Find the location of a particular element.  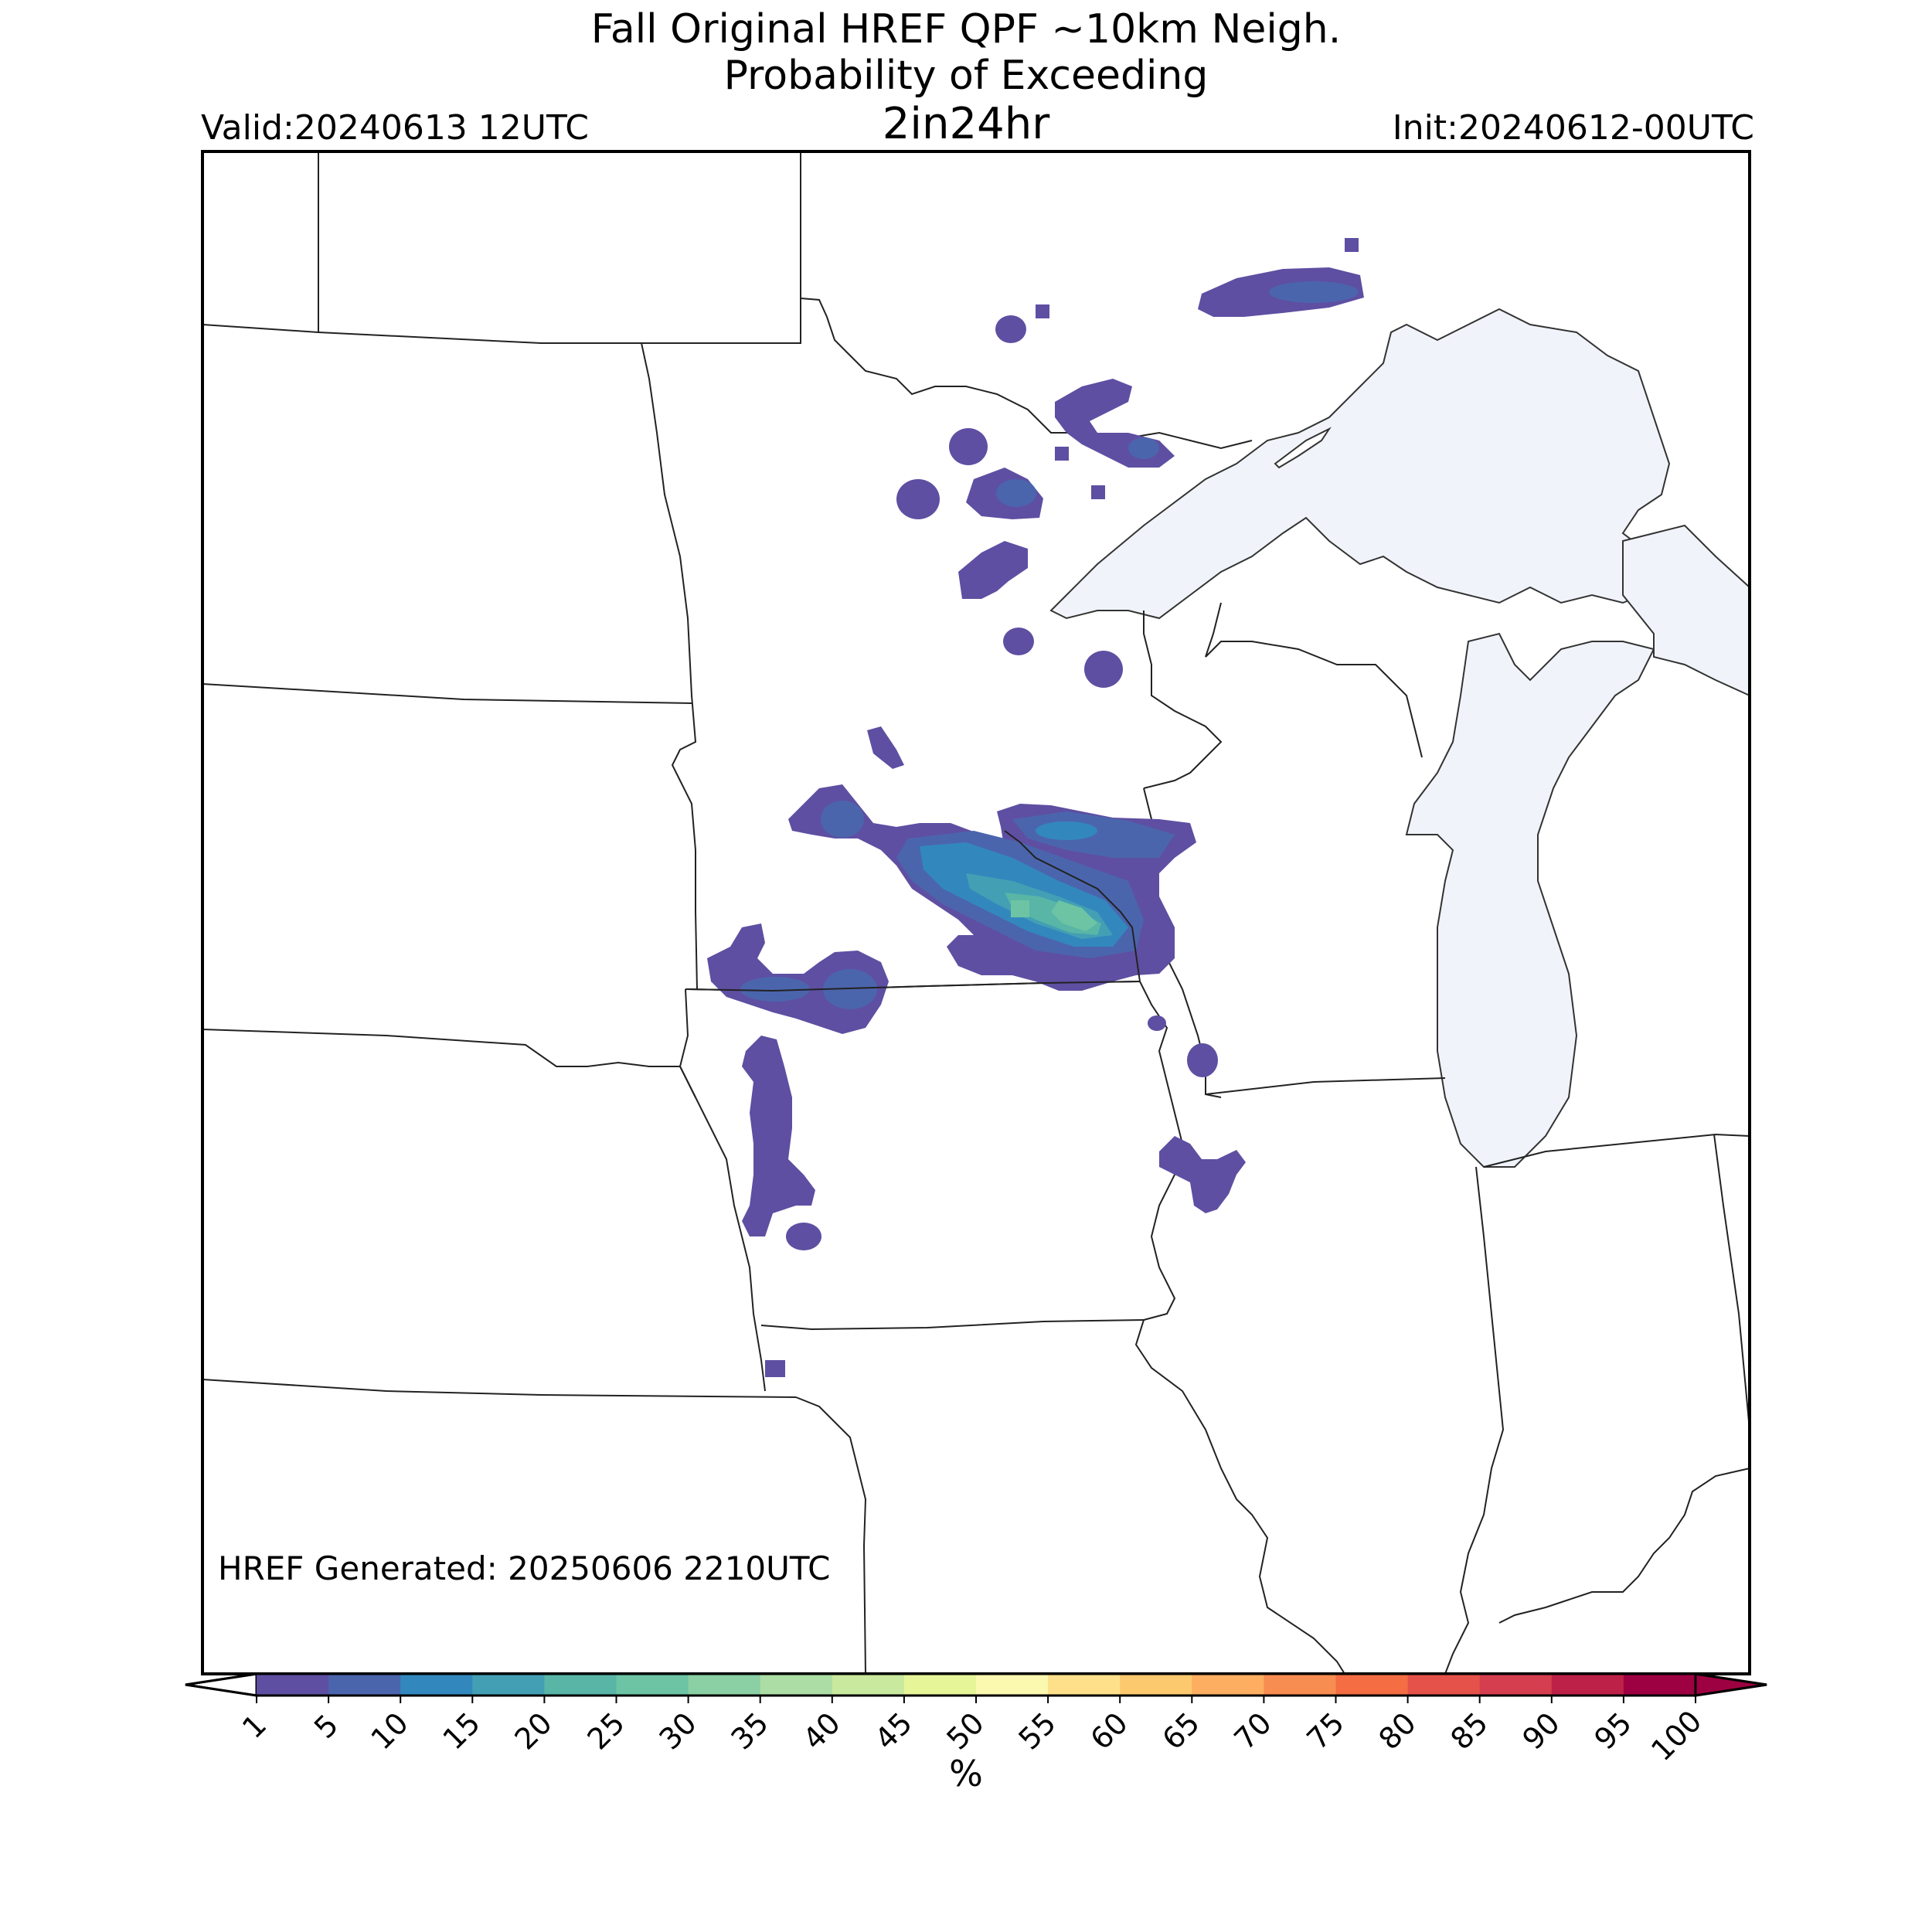

title-line-1: Fall Original HREF QPF ~10km Neigh. is located at coordinates (966, 29).